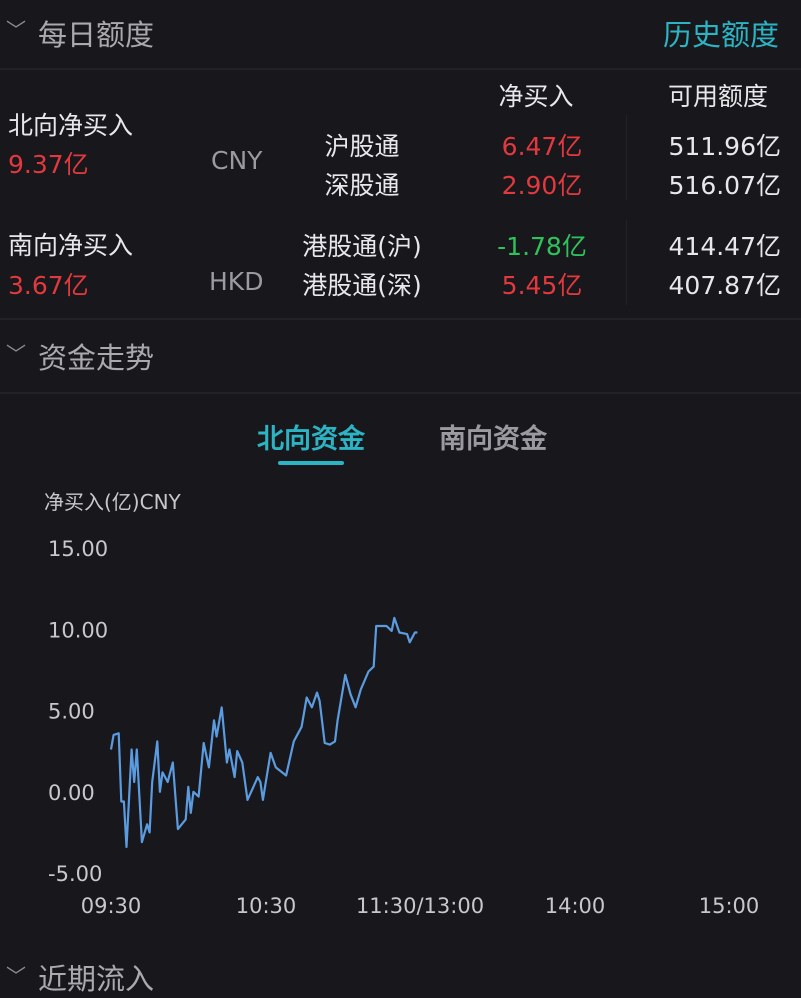 This screenshot has width=801, height=998. Describe the element at coordinates (70, 124) in the screenshot. I see `north-label: 北向净买入` at that location.